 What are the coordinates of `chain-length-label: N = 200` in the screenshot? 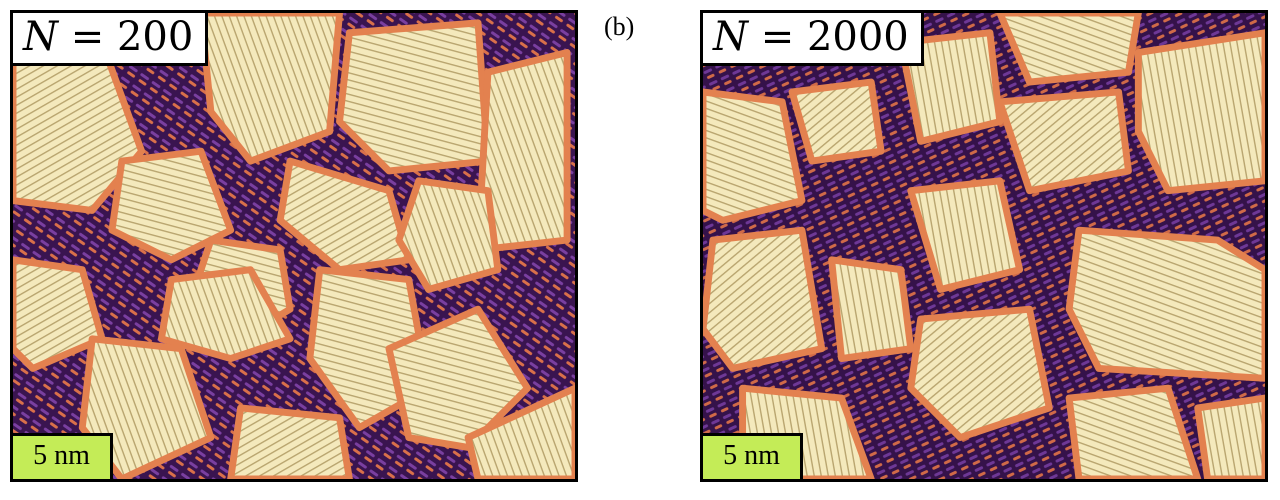 It's located at (111, 39).